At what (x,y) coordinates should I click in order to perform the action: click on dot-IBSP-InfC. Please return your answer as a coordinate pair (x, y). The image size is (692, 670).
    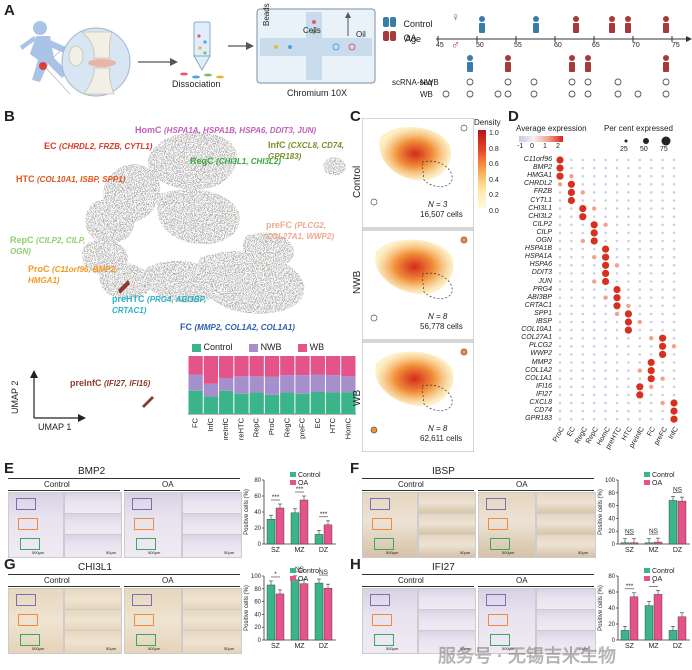
    Looking at the image, I should click on (674, 322).